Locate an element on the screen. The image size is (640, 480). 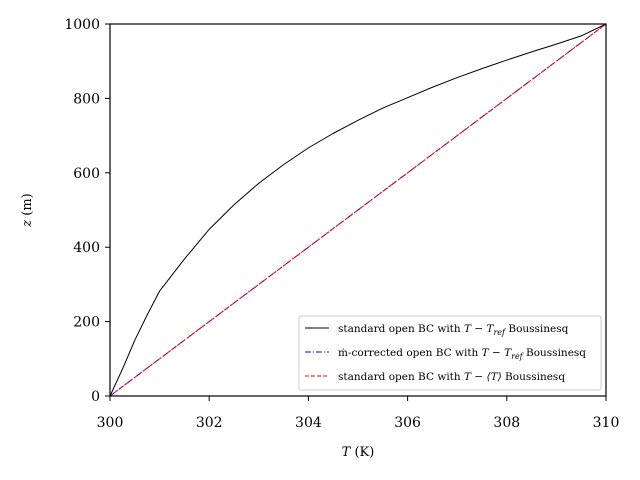
x-tick-label: 304 is located at coordinates (308, 423).